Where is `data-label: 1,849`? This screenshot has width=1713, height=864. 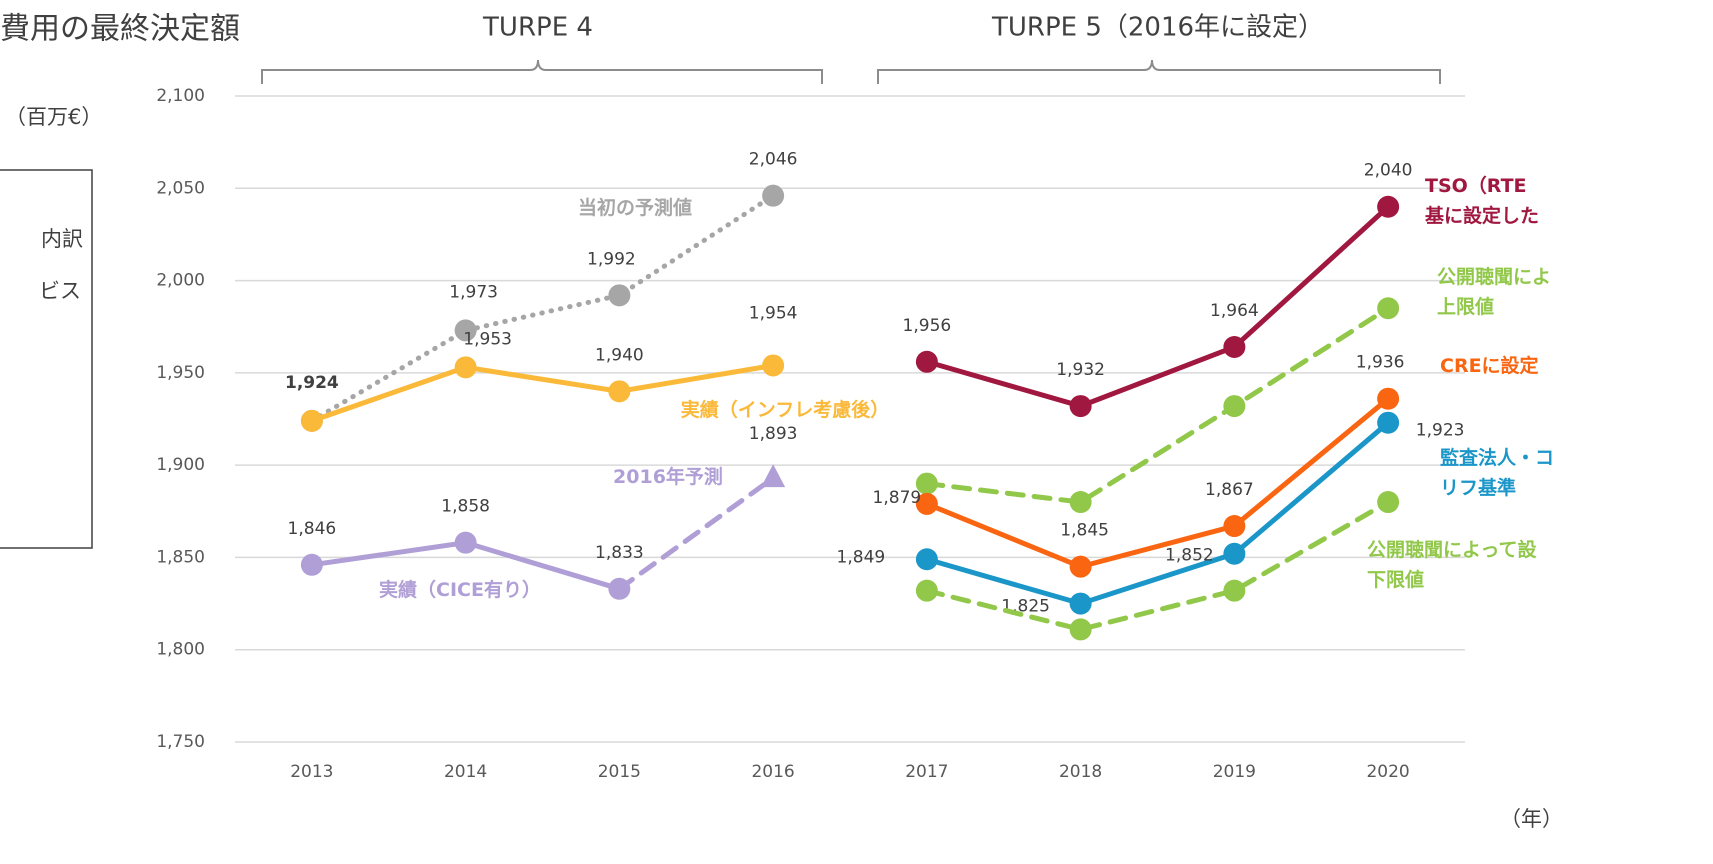 data-label: 1,849 is located at coordinates (861, 557).